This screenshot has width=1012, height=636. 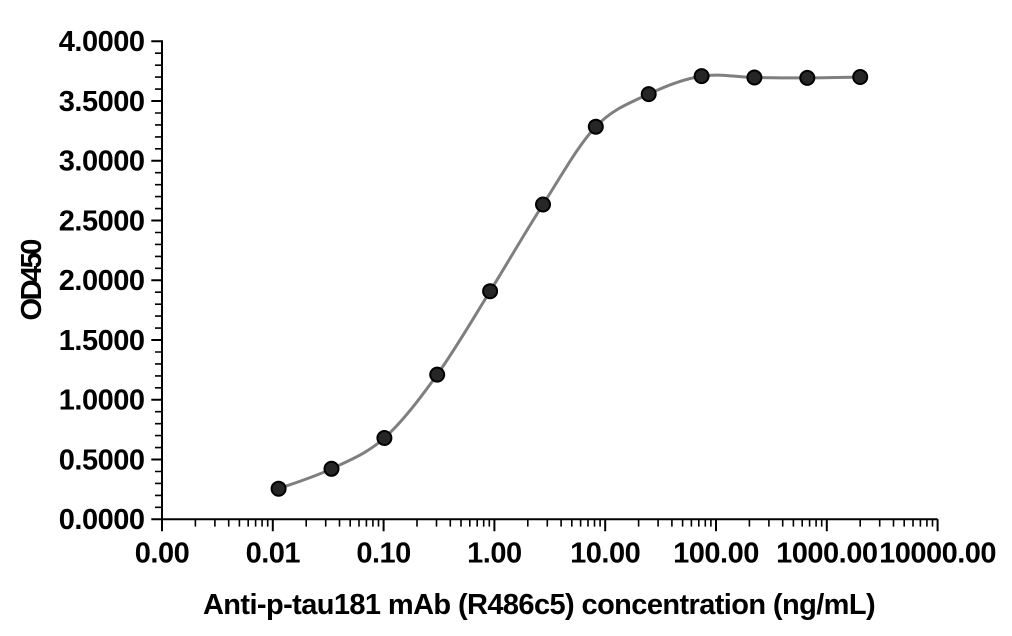 I want to click on svg-text: 0.01, so click(x=273, y=554).